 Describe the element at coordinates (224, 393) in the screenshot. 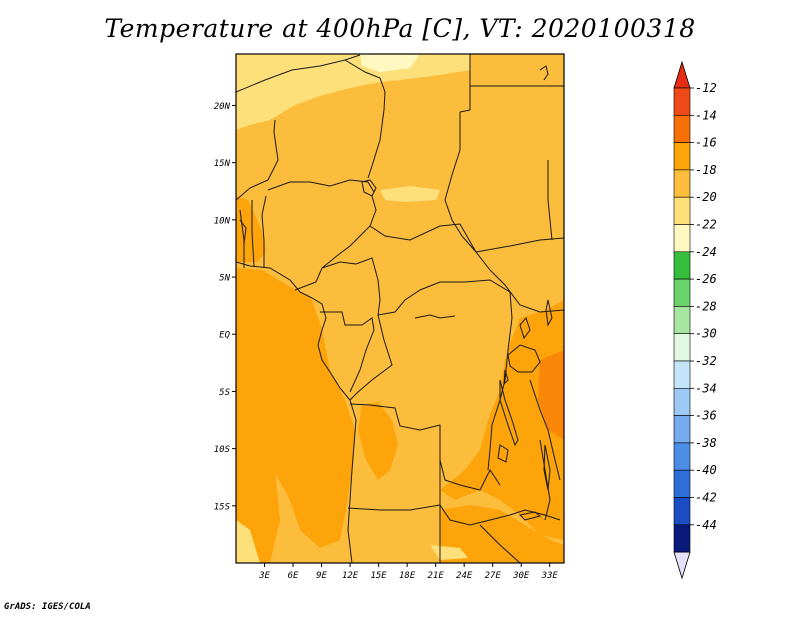

I see `lat-tick-label: 5S` at that location.